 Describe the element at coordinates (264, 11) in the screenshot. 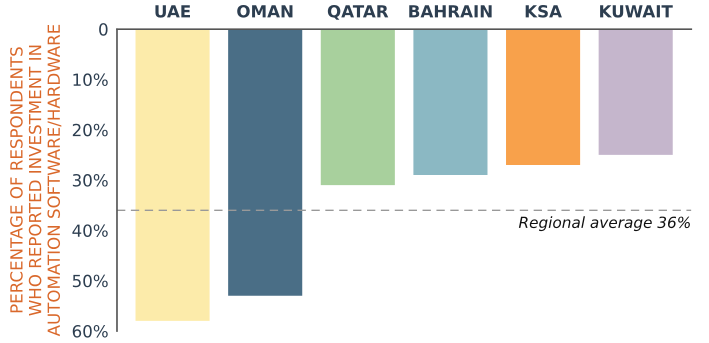

I see `x-tick-label: OMAN` at that location.